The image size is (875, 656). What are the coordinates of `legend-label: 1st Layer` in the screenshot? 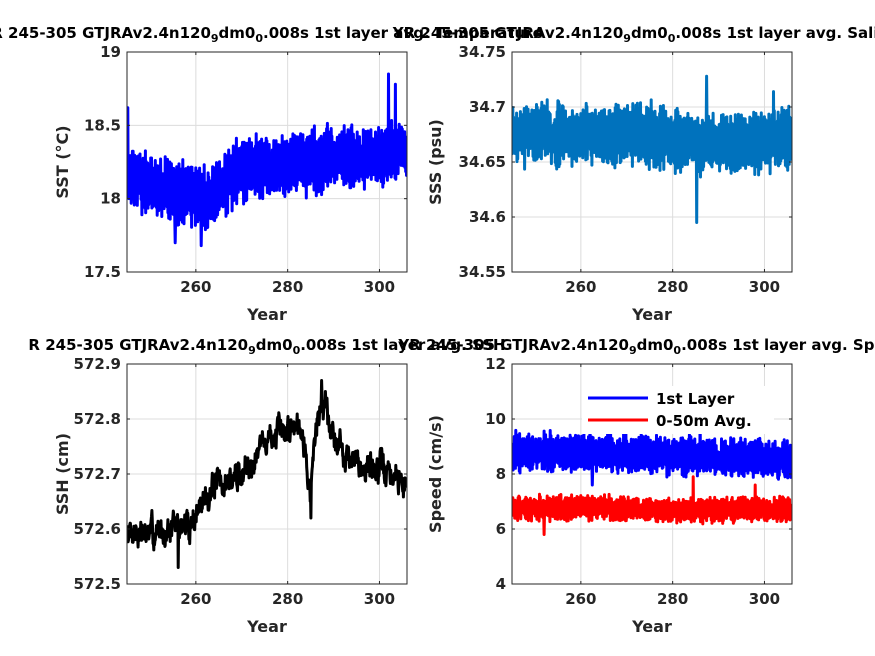 It's located at (695, 399).